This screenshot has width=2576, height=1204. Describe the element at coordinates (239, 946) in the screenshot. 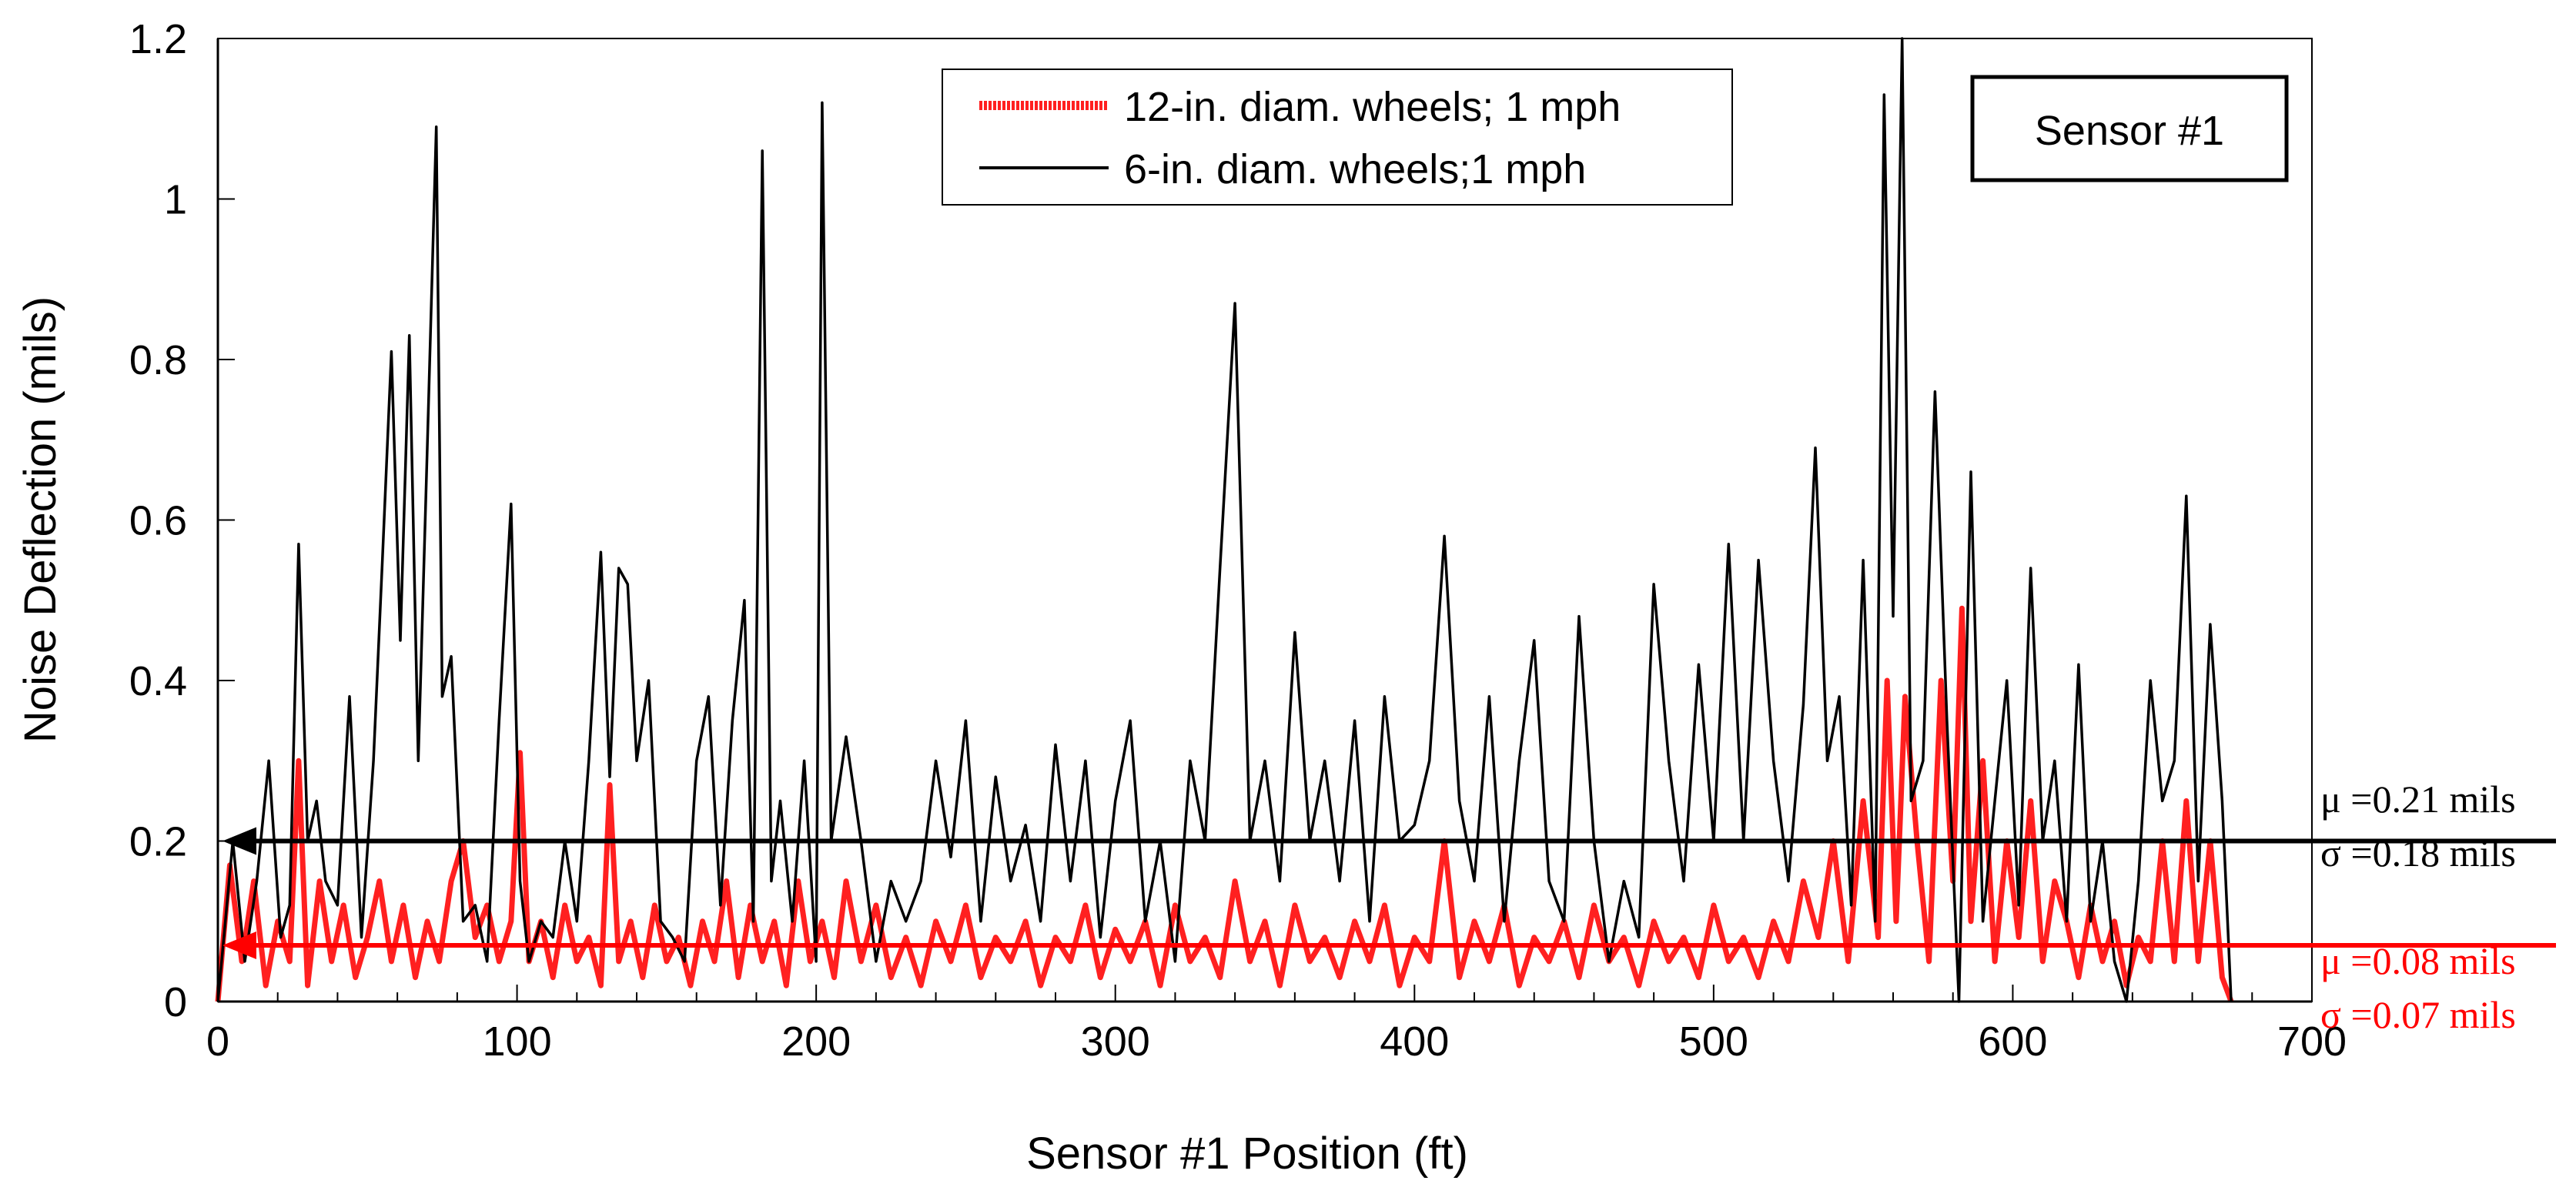

I see `mean-arrow-12in` at that location.